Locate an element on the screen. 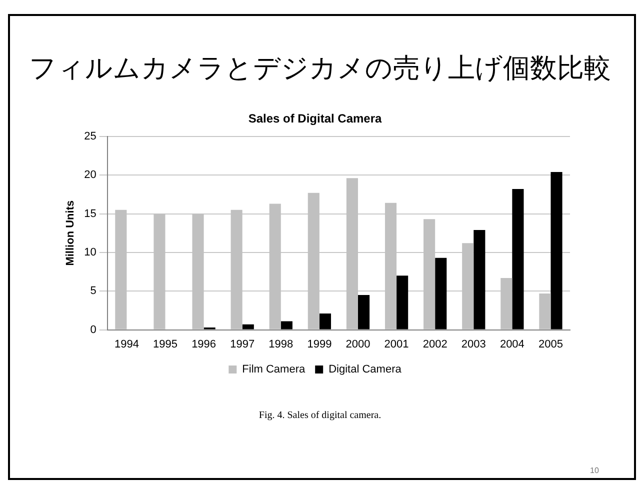  x-tick-label: 1997 is located at coordinates (242, 344).